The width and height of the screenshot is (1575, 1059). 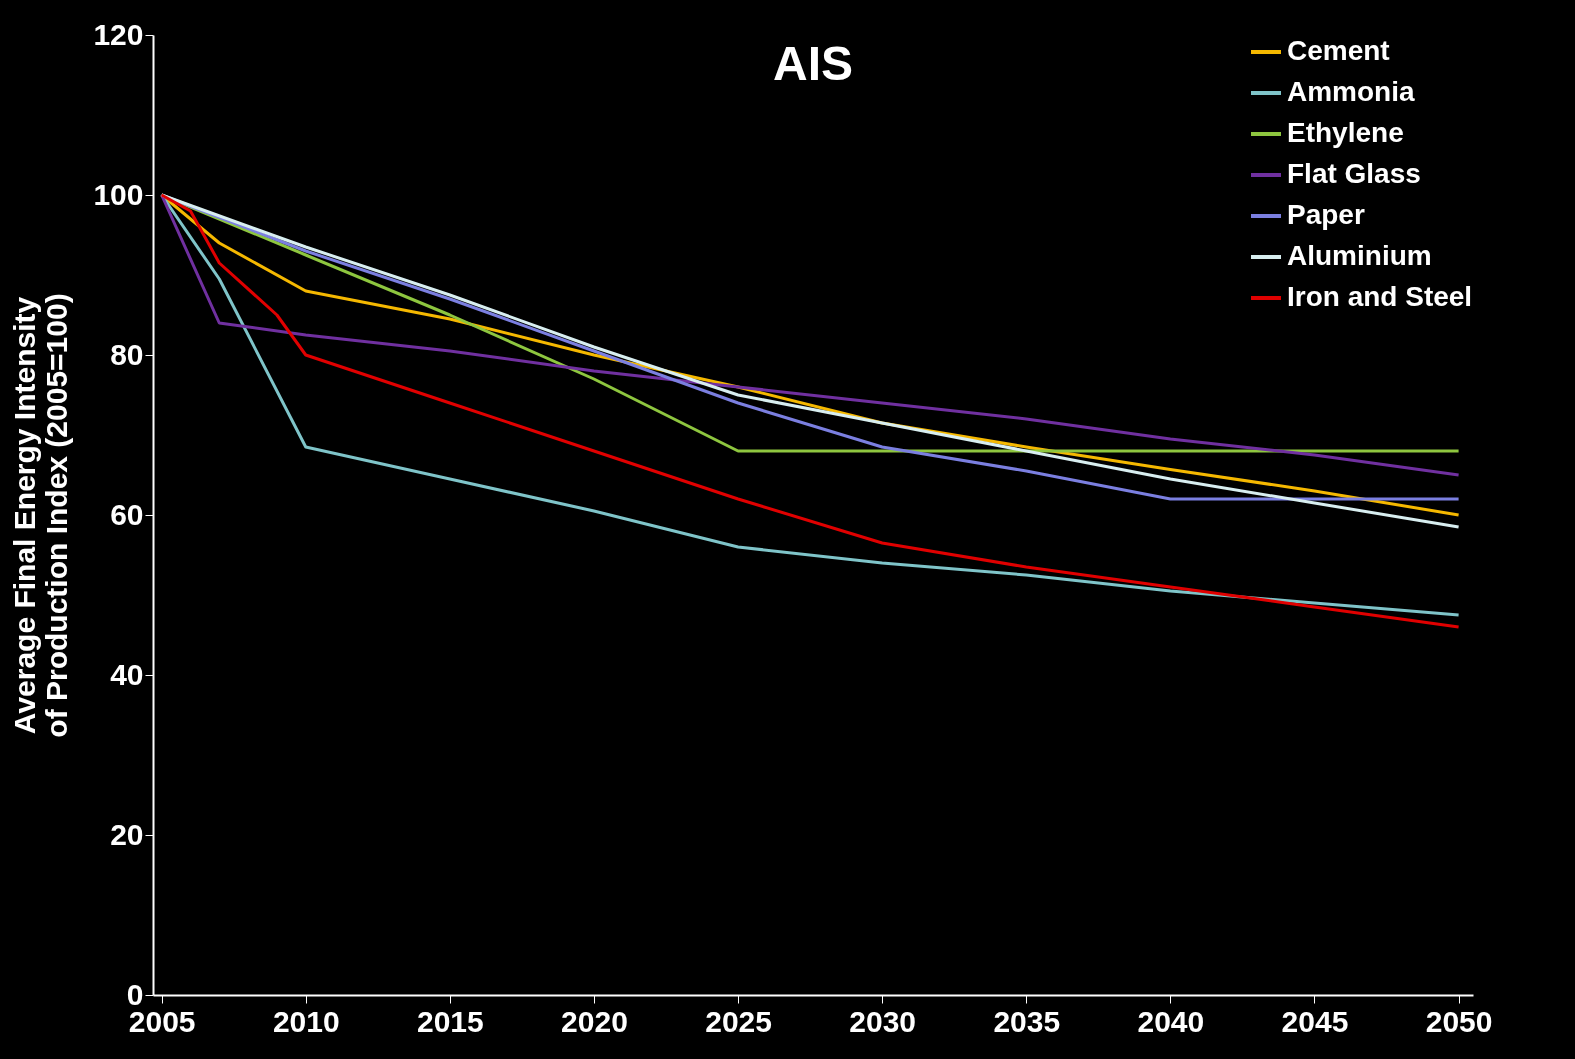 I want to click on x-tick-label: 2020, so click(x=594, y=1021).